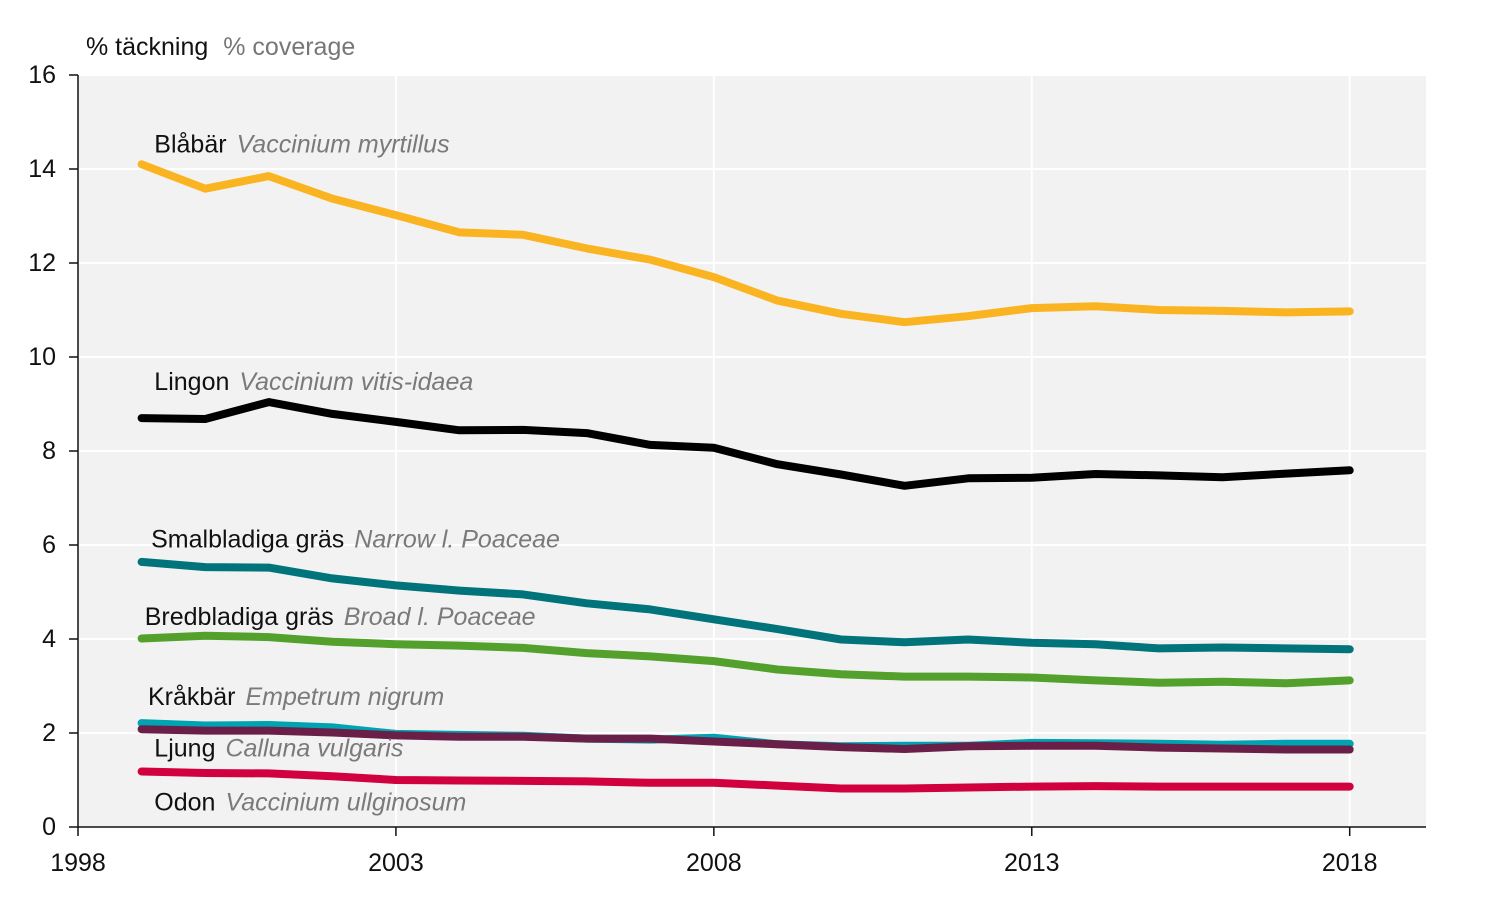  I want to click on series-name: Ljung, so click(184, 749).